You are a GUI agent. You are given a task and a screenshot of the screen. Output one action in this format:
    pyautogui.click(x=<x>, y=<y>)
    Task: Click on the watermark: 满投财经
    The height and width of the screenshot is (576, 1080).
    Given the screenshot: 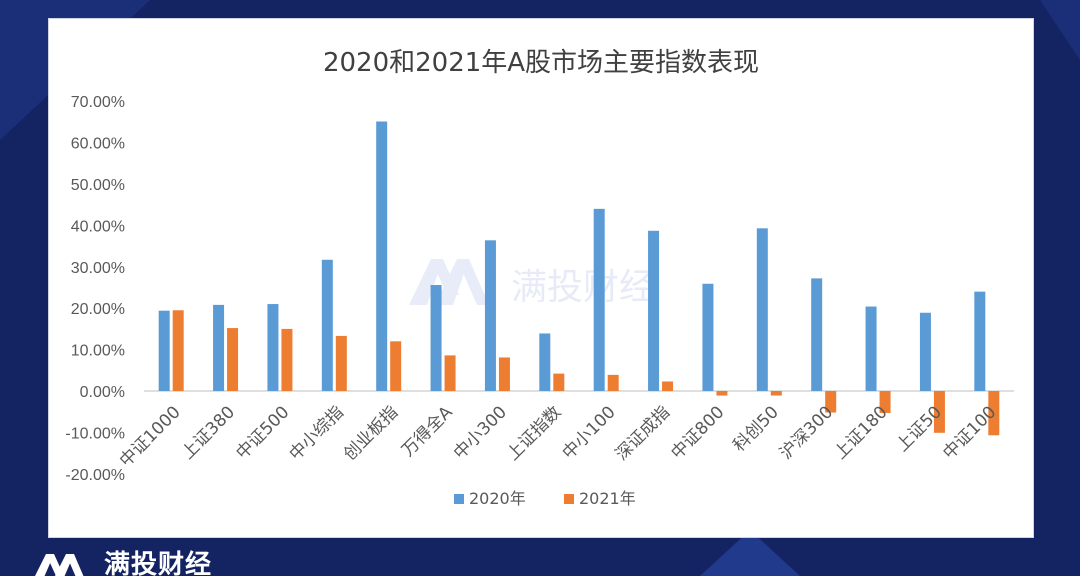 What is the action you would take?
    pyautogui.click(x=532, y=283)
    